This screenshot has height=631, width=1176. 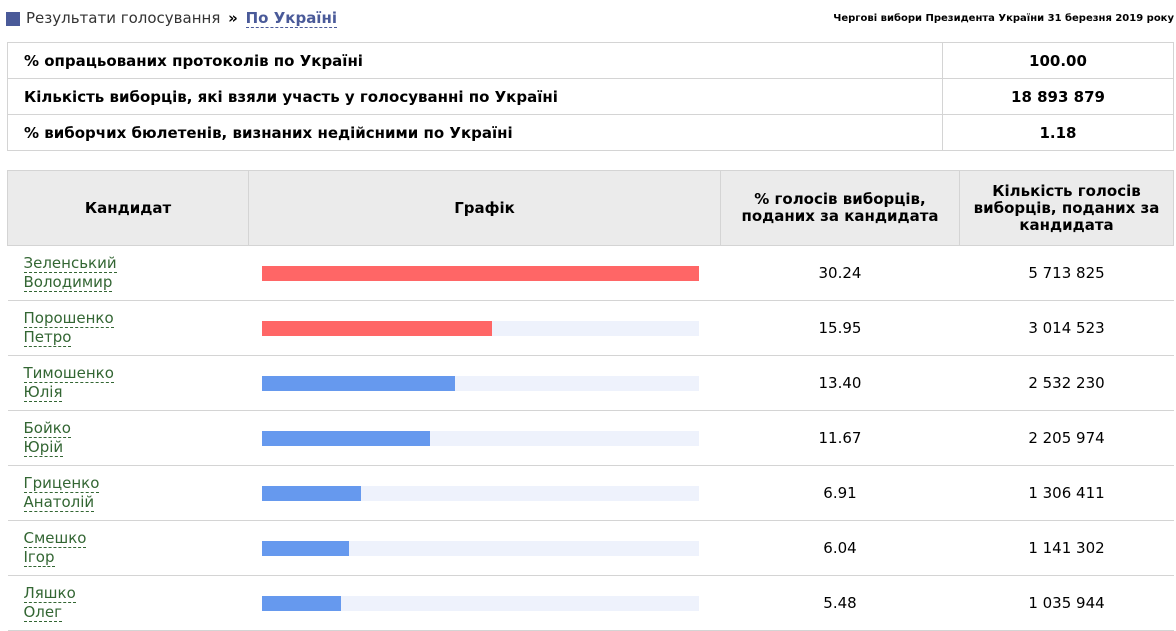 I want to click on candidate-link: Порошенко Петро, so click(x=68, y=328).